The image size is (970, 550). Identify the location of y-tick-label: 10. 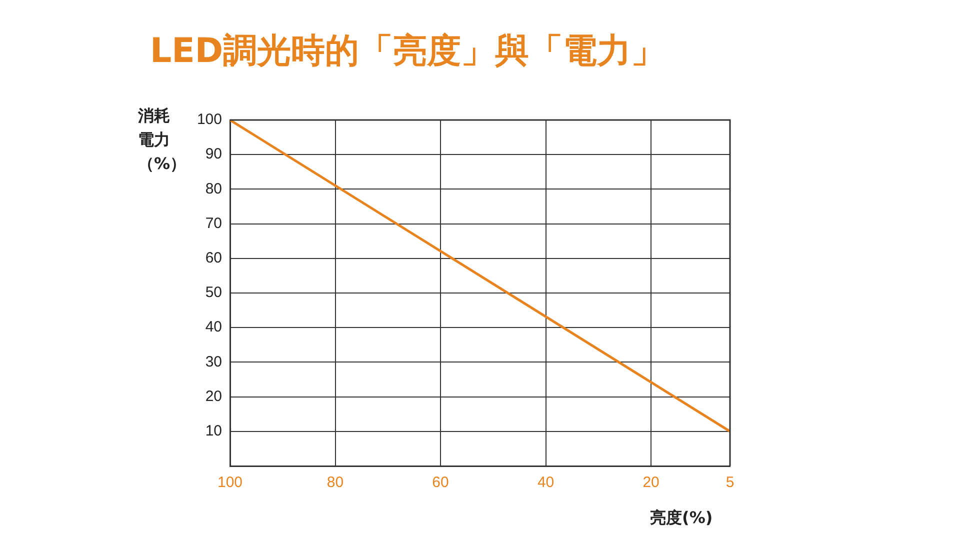
(213, 431).